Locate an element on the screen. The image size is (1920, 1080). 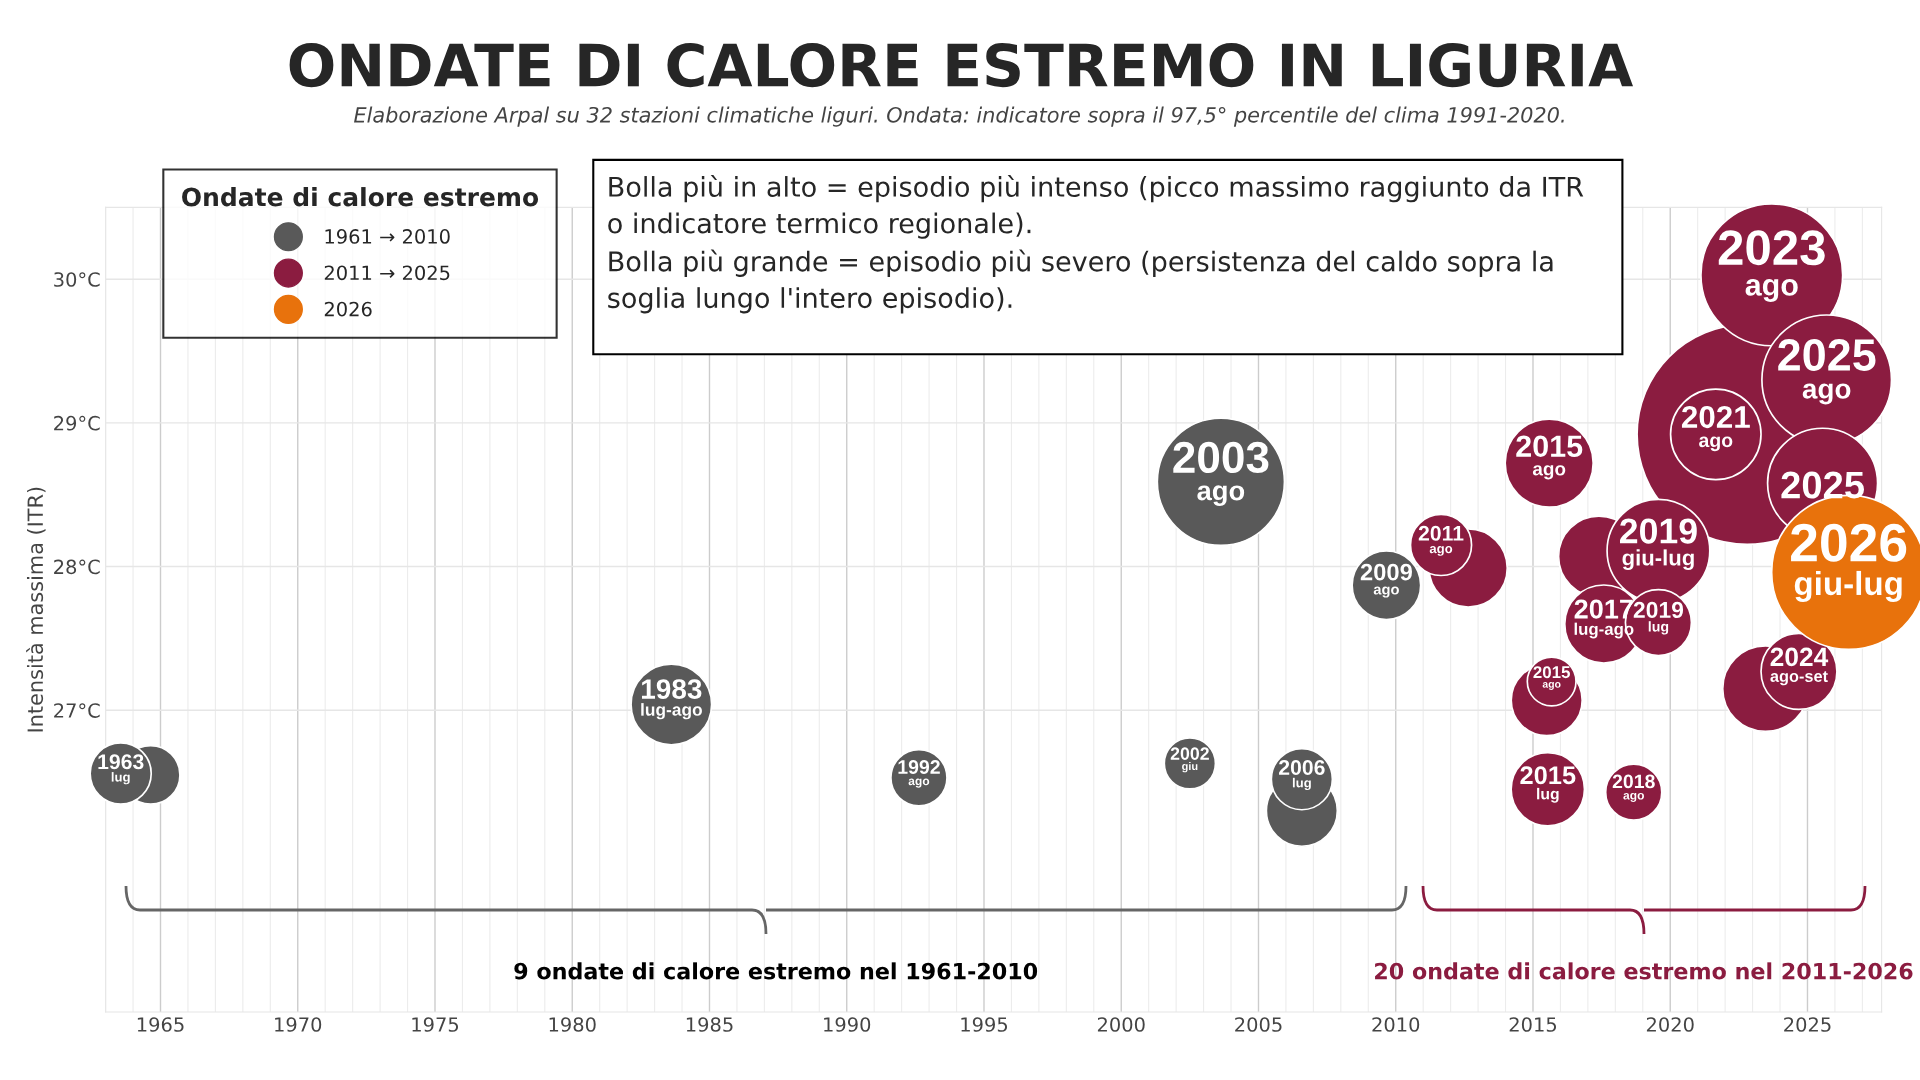
annotation: 1992 ago is located at coordinates (919, 774).